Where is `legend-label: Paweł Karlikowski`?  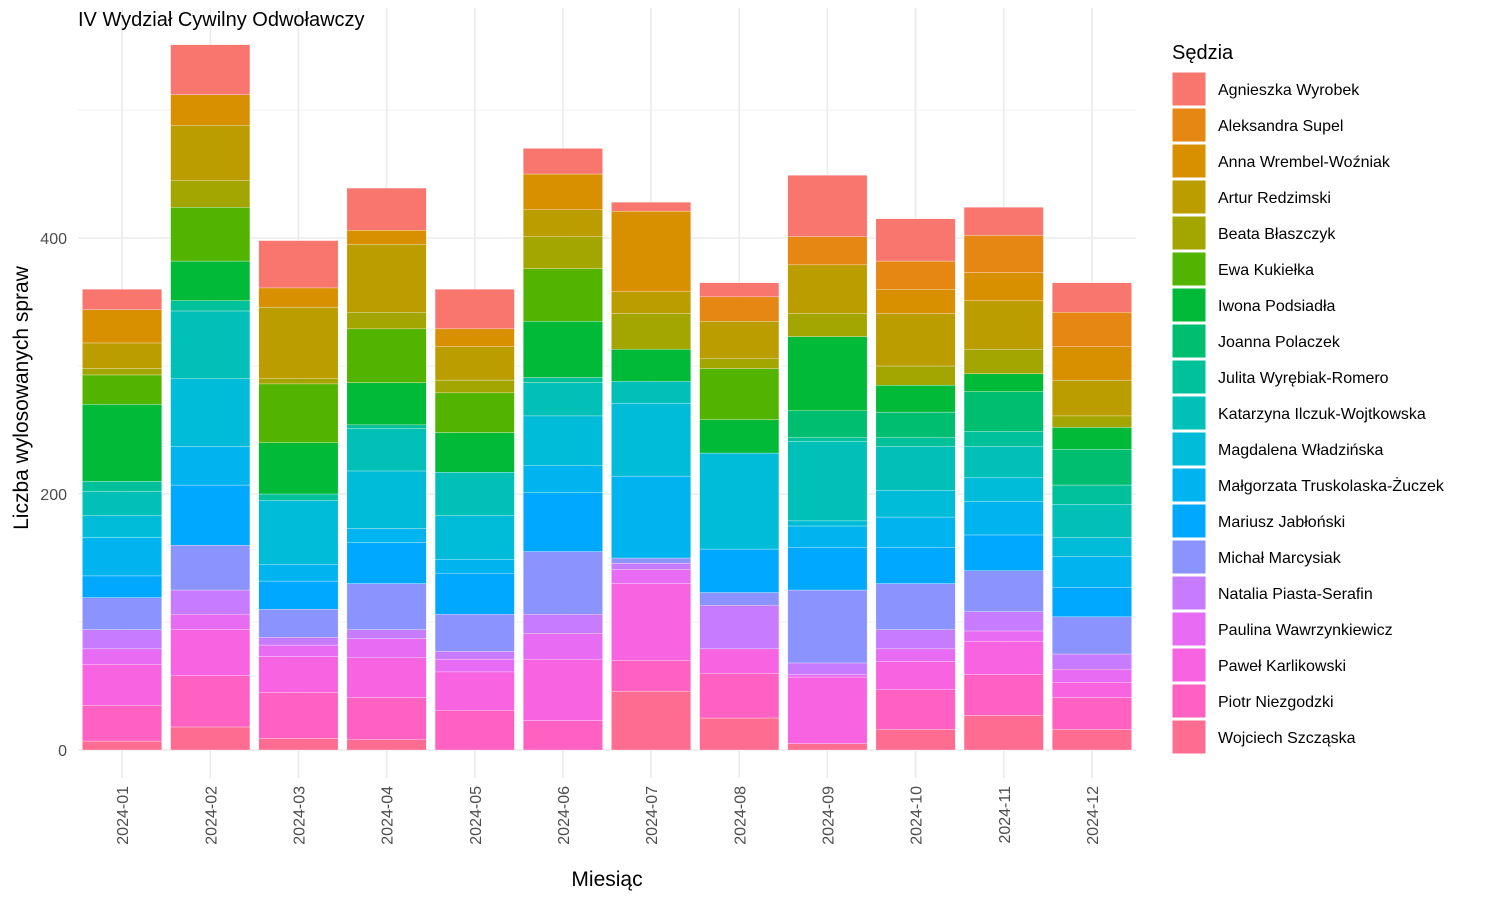 legend-label: Paweł Karlikowski is located at coordinates (1282, 666).